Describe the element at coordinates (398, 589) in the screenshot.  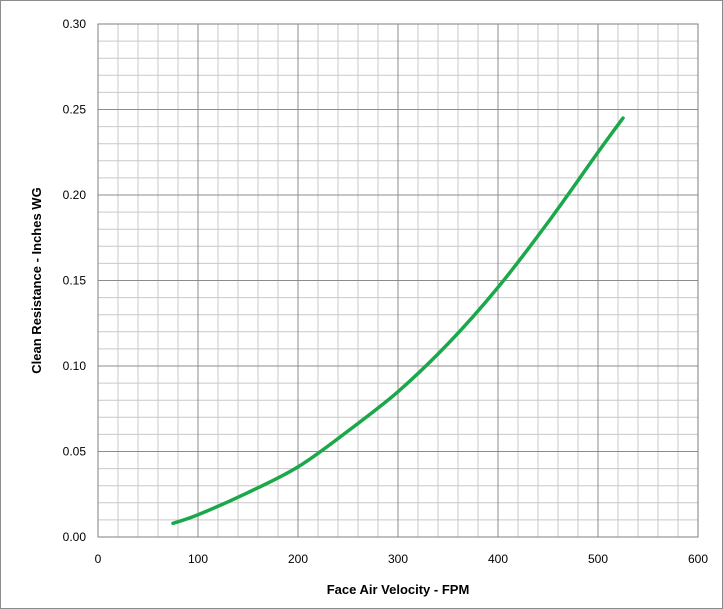
I see `x-axis-title: Face Air Velocity - FPM` at that location.